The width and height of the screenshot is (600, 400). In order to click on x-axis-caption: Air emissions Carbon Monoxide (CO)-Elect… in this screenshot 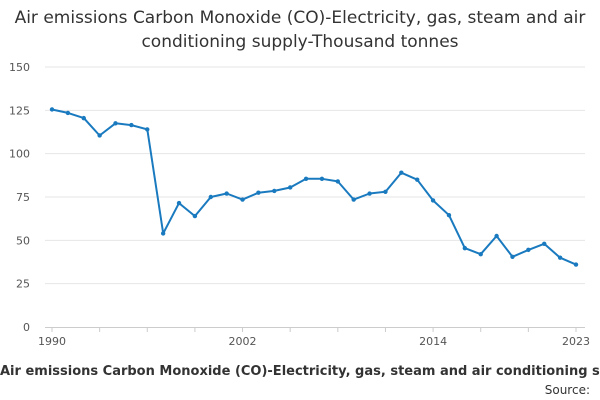, I will do `click(300, 371)`.